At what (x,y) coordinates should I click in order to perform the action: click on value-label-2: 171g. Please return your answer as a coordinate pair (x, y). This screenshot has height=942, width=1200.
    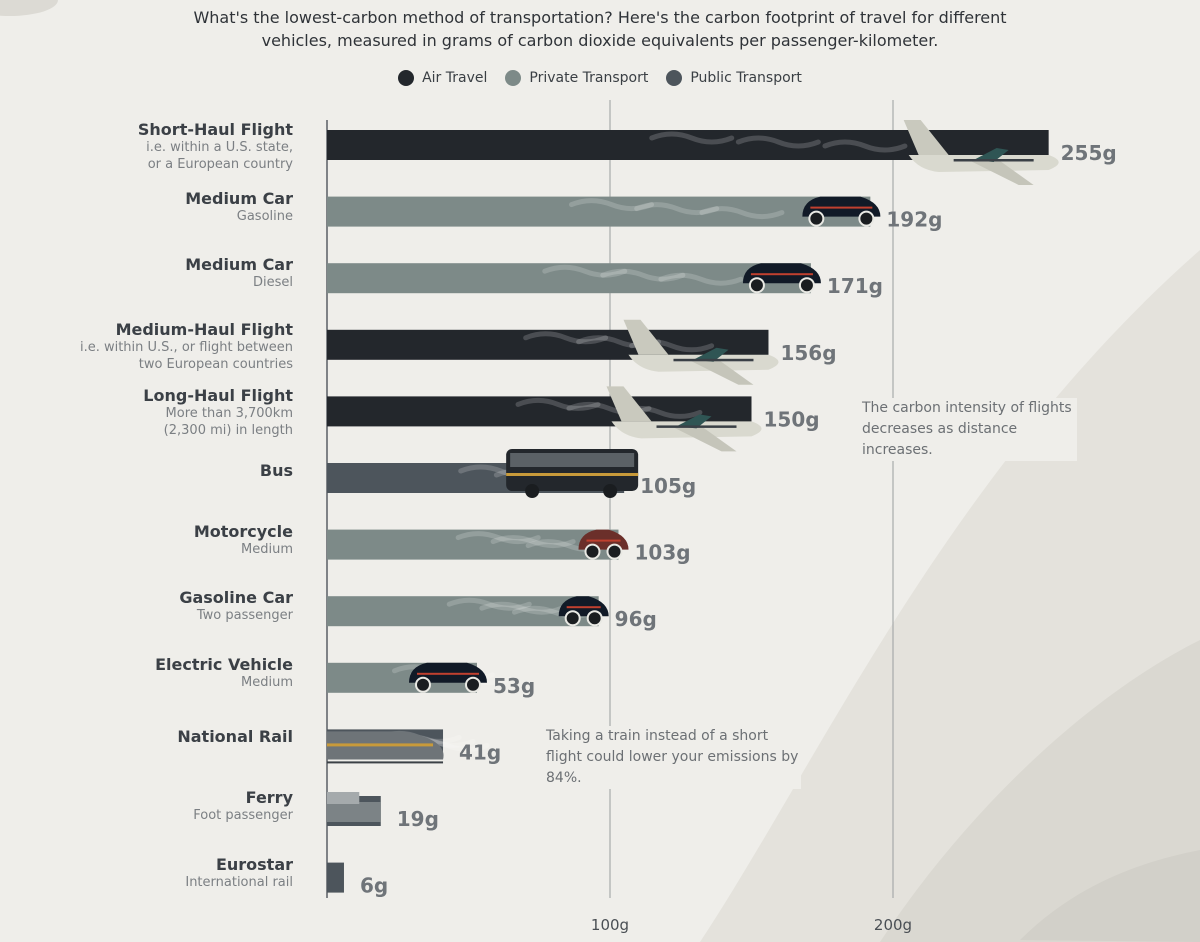
    Looking at the image, I should click on (855, 286).